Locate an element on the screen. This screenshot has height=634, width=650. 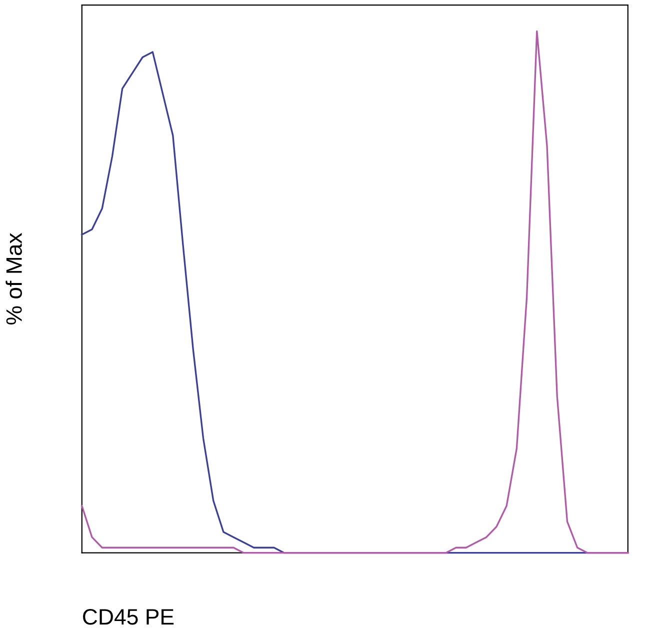
y-axis-title: % of Max is located at coordinates (14, 278).